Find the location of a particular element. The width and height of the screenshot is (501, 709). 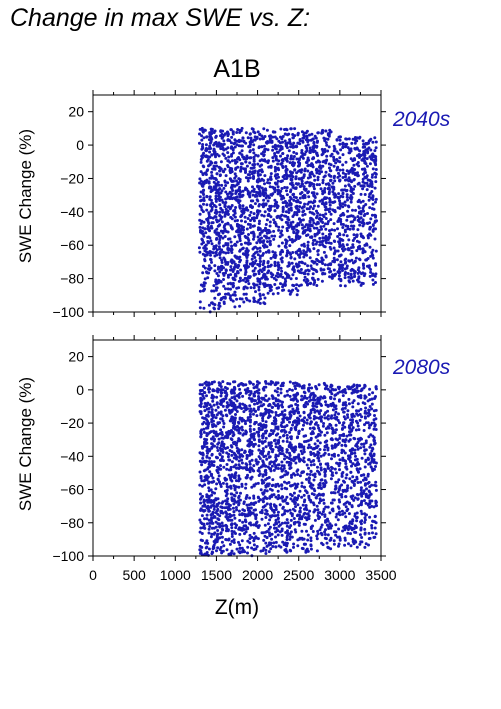

y-axis-label-2040s: SWE Change (%) is located at coordinates (25, 196).